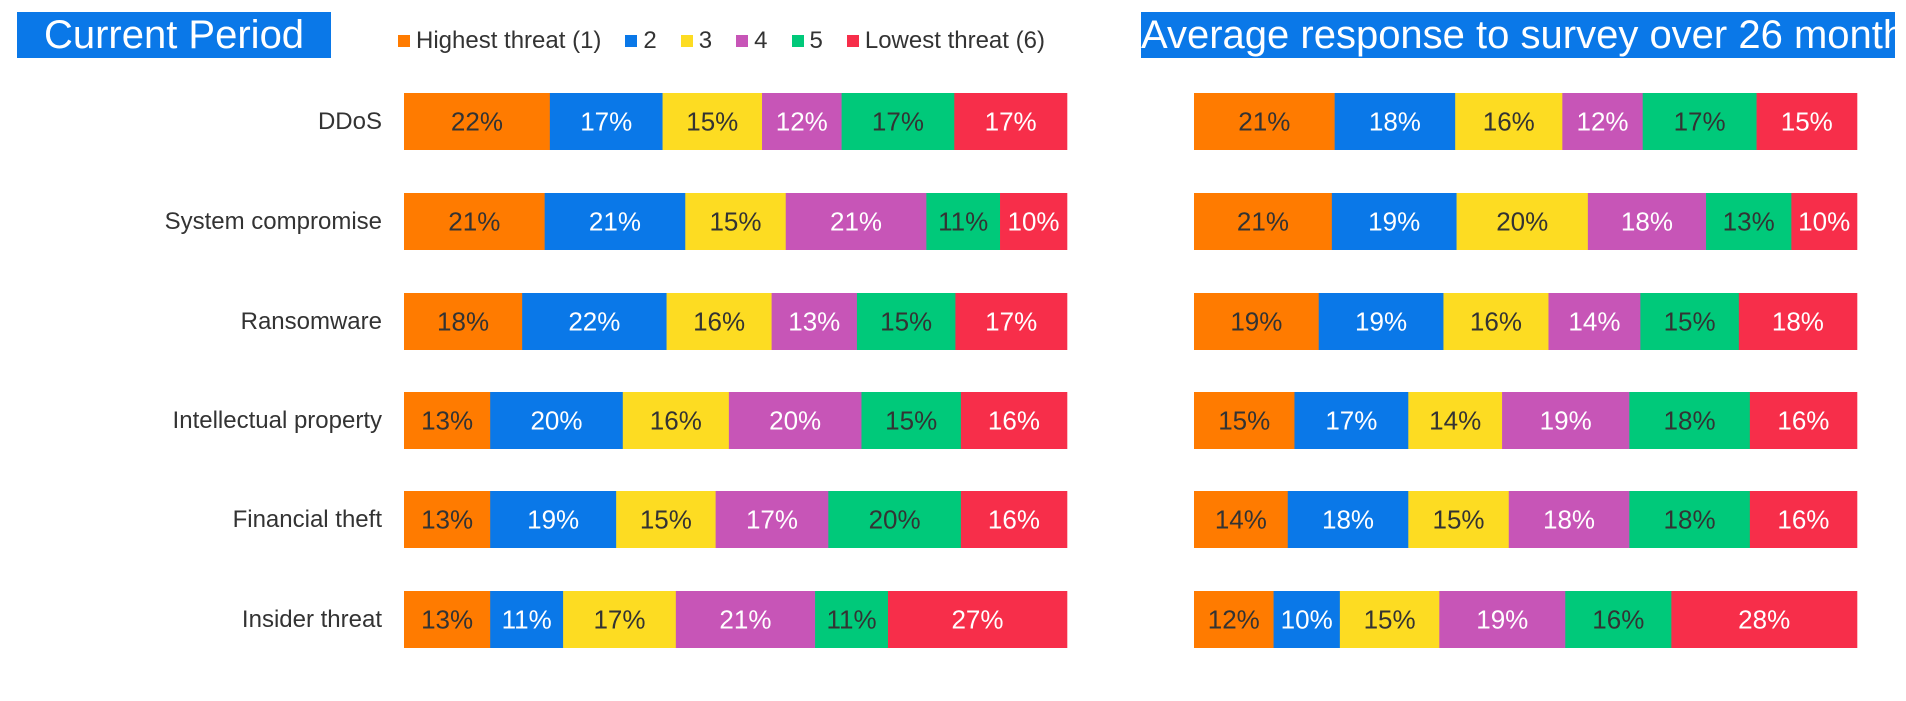  I want to click on legend-label-4: 4, so click(761, 40).